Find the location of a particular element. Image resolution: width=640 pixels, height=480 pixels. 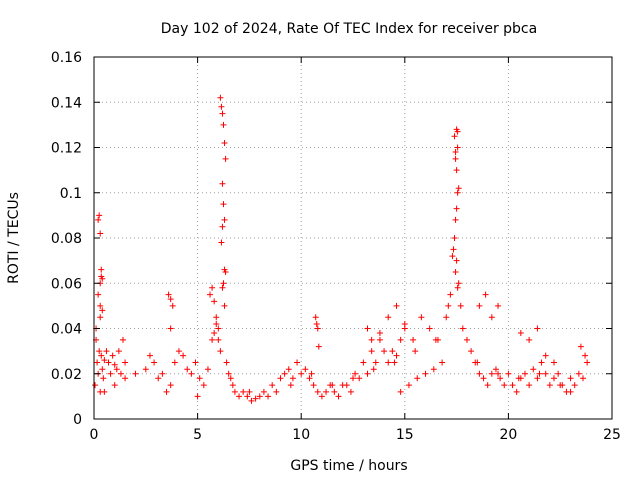

x-tick-label: 5 is located at coordinates (197, 435).